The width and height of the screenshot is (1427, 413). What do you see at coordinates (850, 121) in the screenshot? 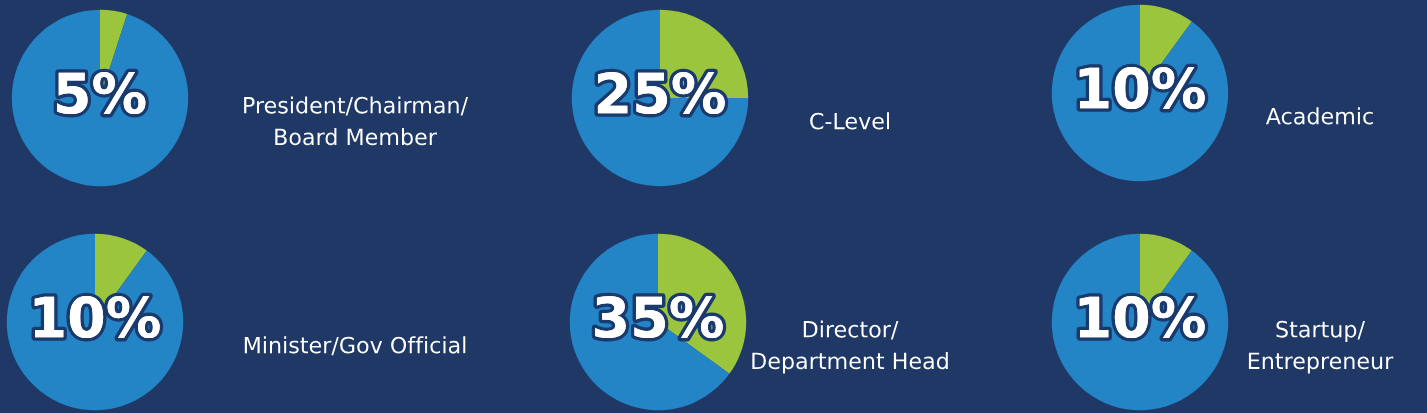
I see `text: C-Level` at bounding box center [850, 121].